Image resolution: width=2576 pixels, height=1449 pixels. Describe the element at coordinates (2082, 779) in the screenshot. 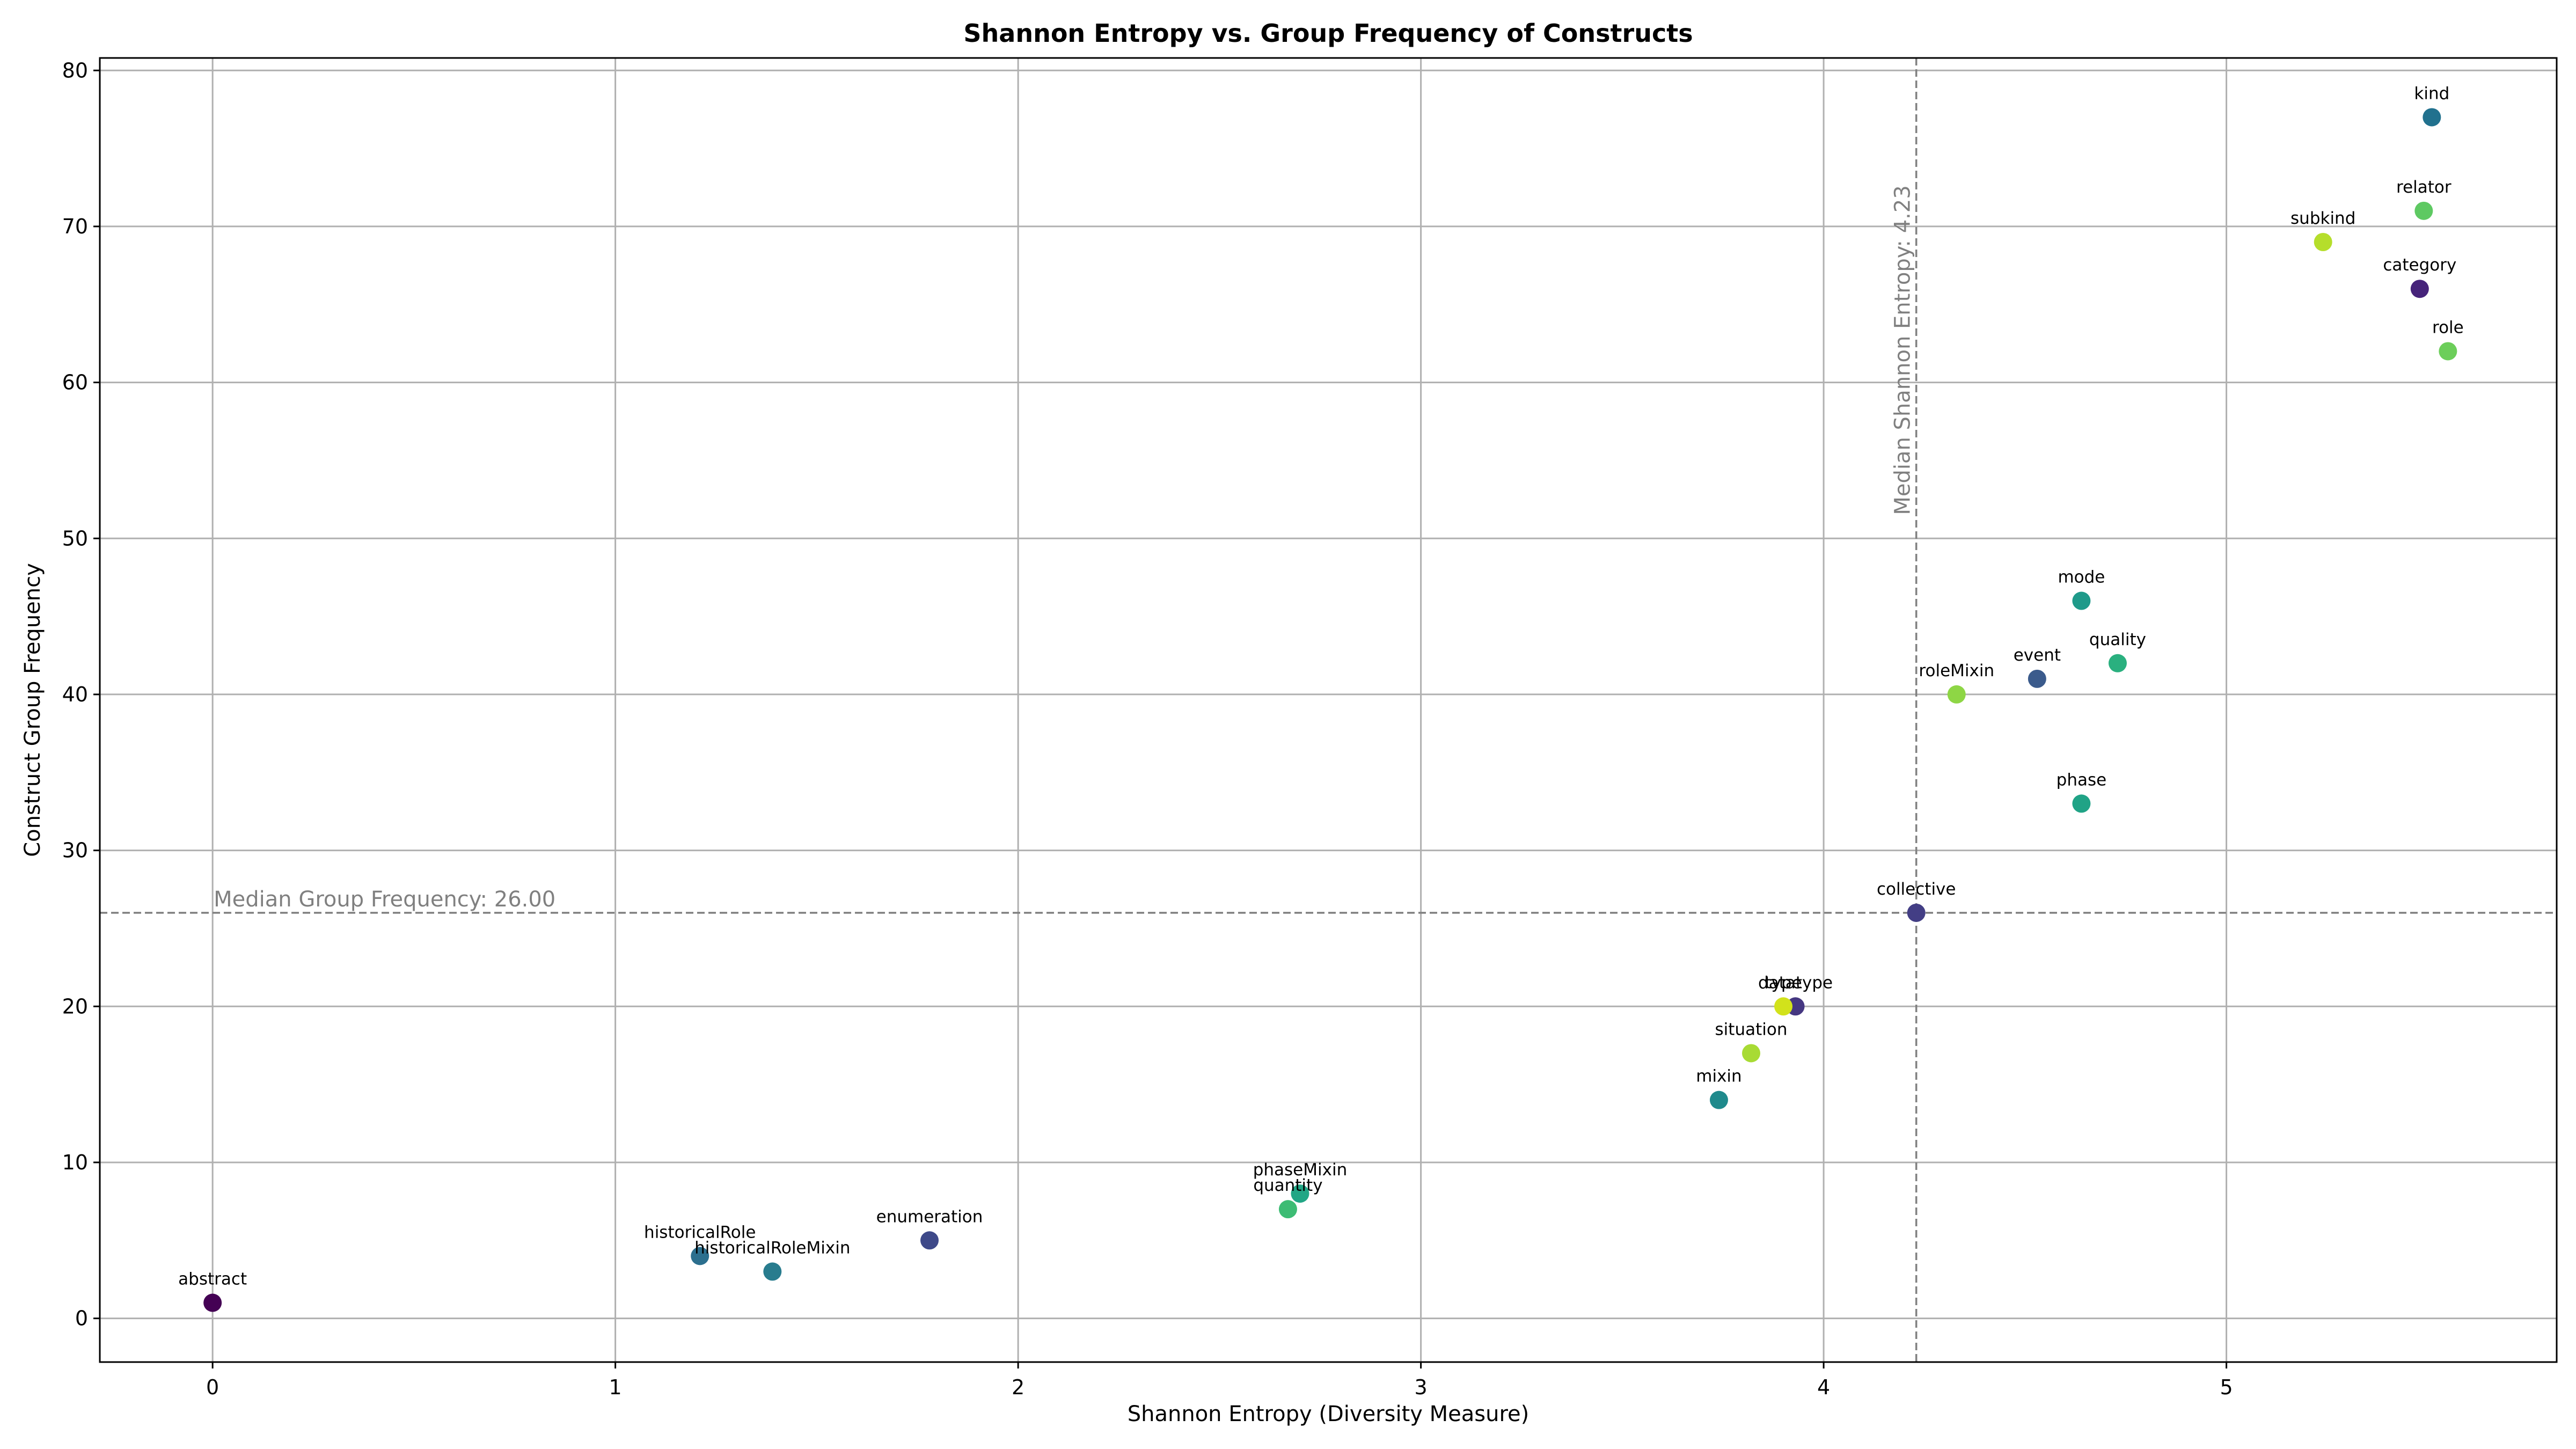

I see `data-label: phase` at that location.